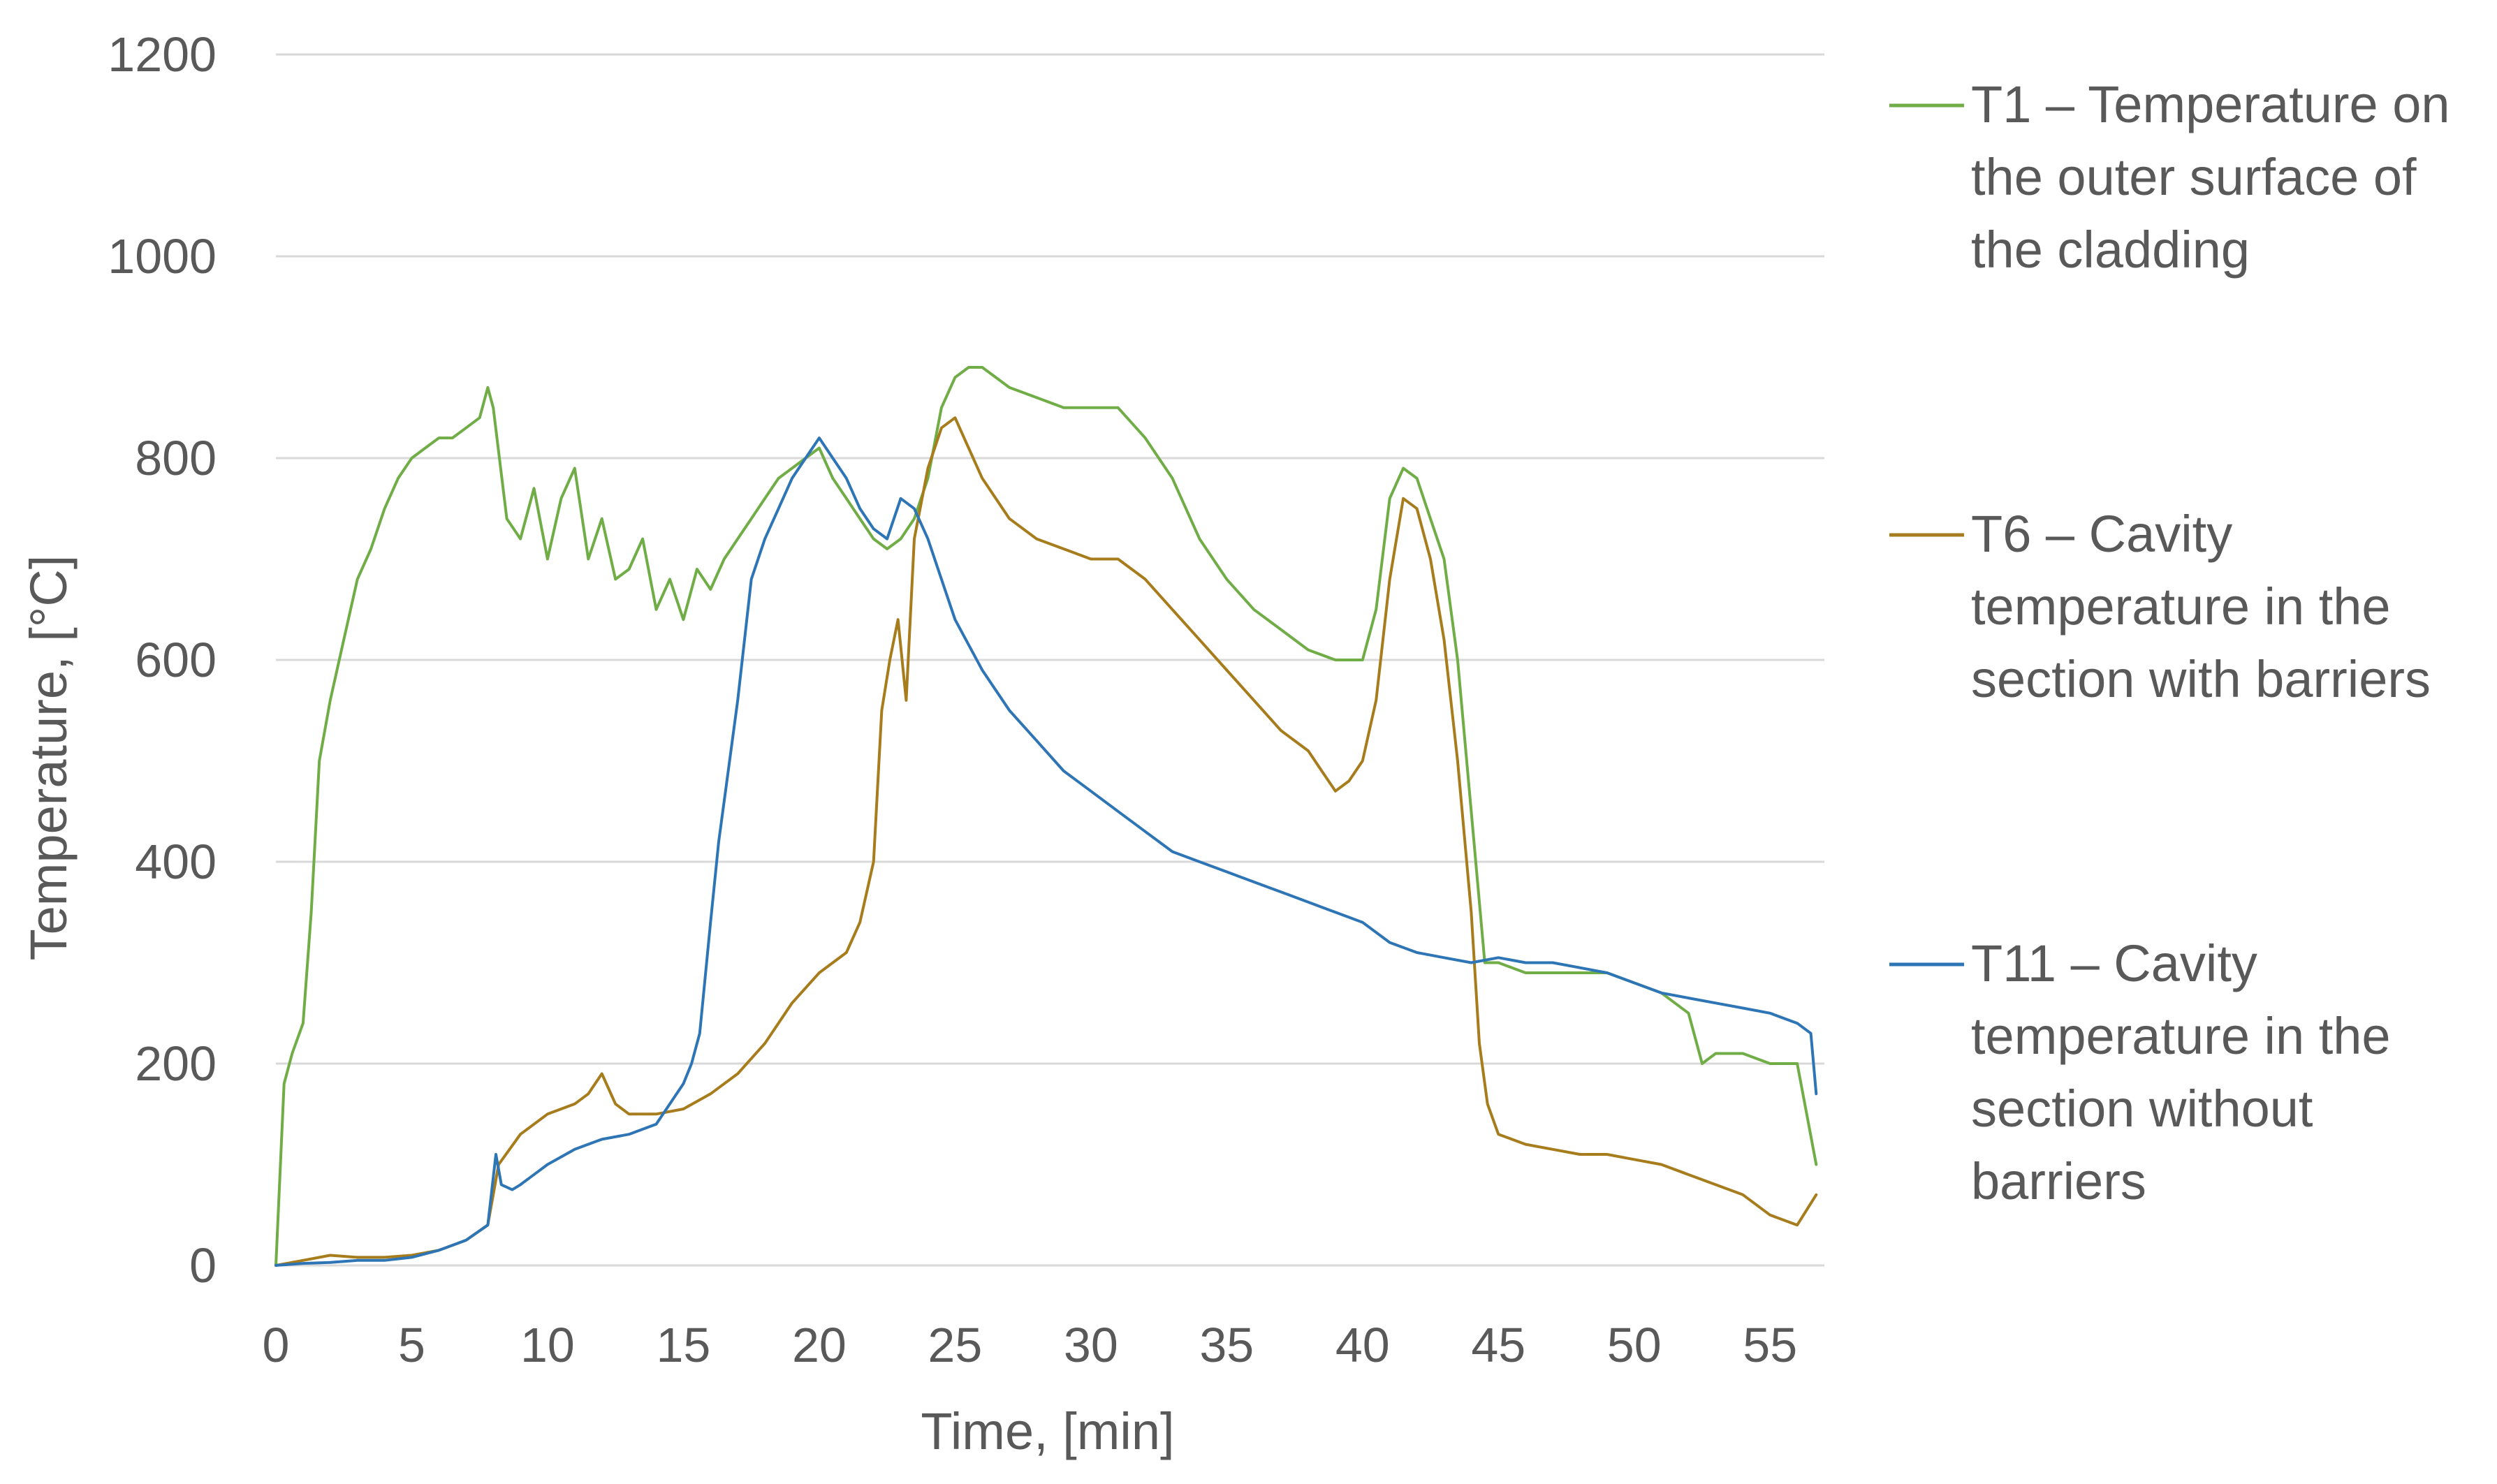 The width and height of the screenshot is (2497, 1484). Describe the element at coordinates (2110, 250) in the screenshot. I see `legend-label: the cladding` at that location.